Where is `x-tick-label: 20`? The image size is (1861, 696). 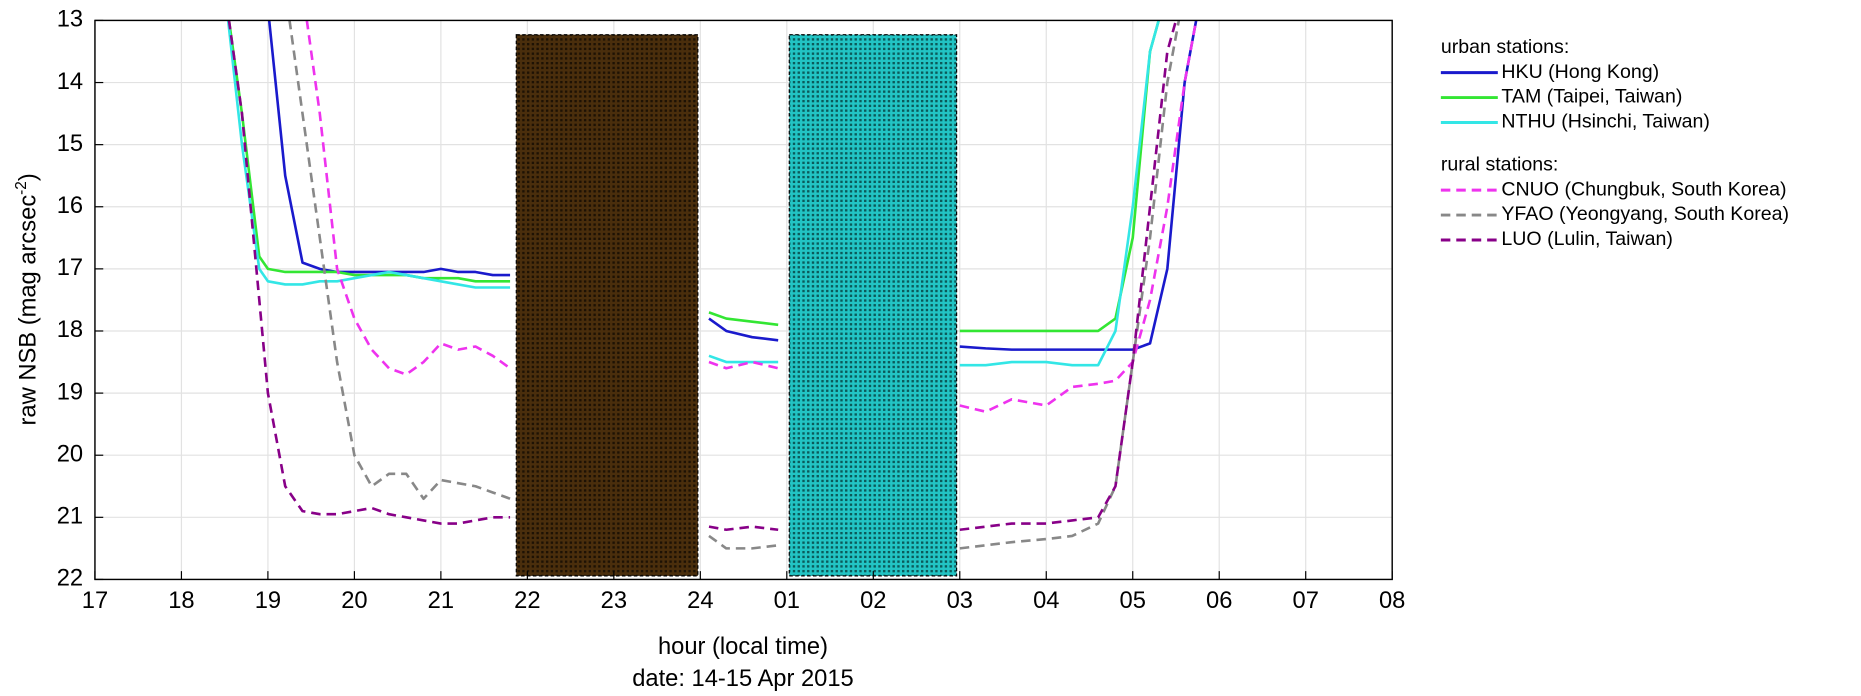
x-tick-label: 20 is located at coordinates (354, 601).